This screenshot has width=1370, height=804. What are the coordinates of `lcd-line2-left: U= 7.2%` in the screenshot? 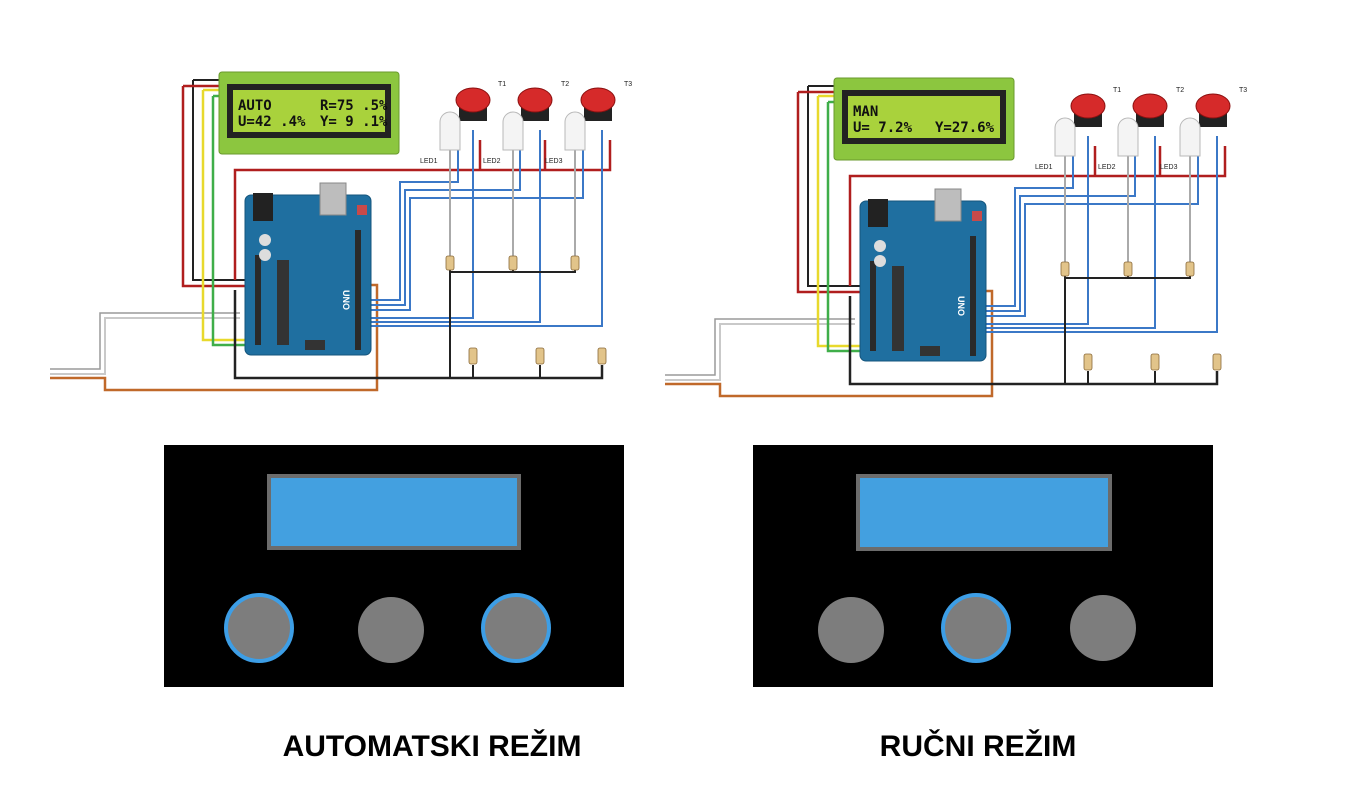 It's located at (883, 128).